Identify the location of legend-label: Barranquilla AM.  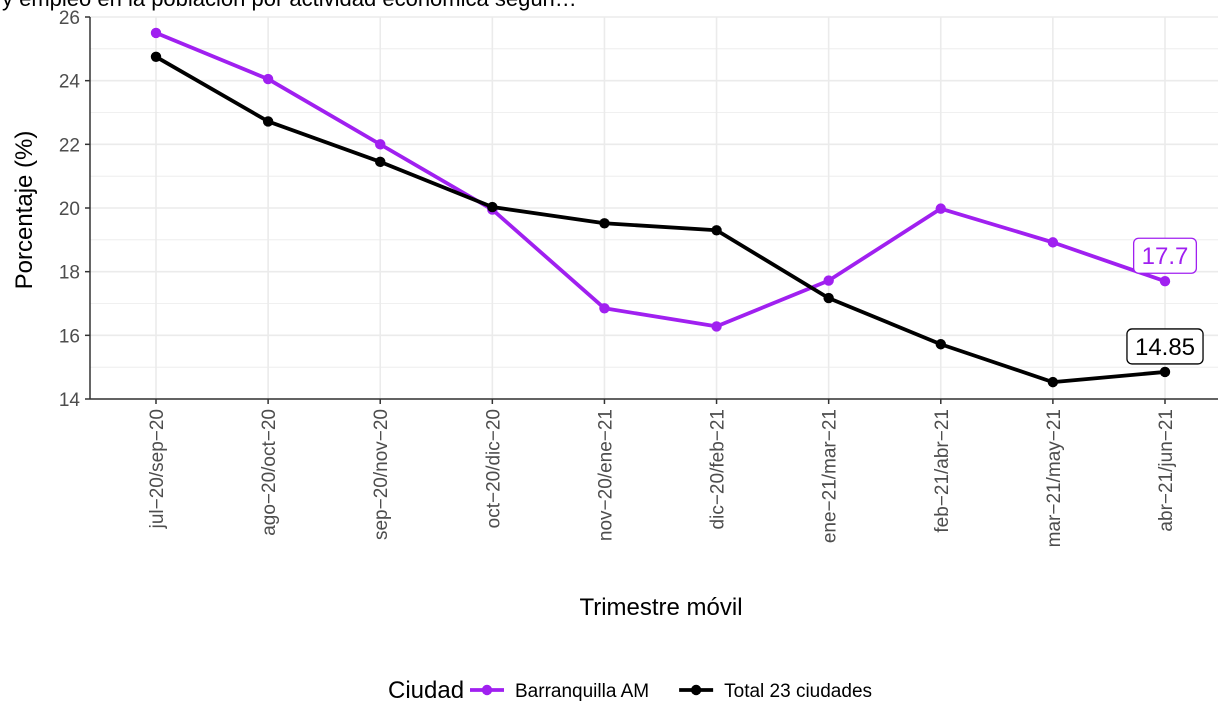
(582, 691).